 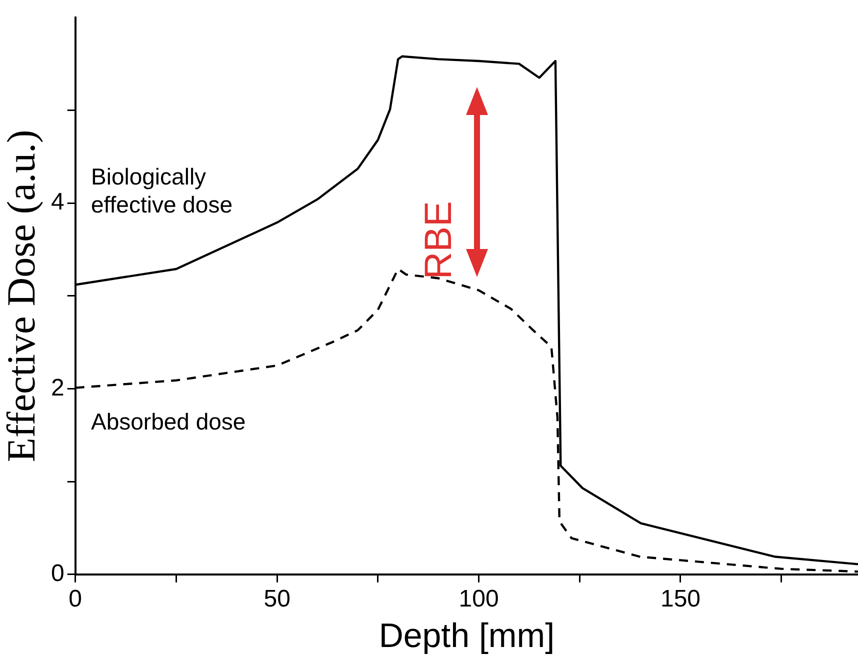 What do you see at coordinates (466, 635) in the screenshot?
I see `x-axis-title: Depth [mm]` at bounding box center [466, 635].